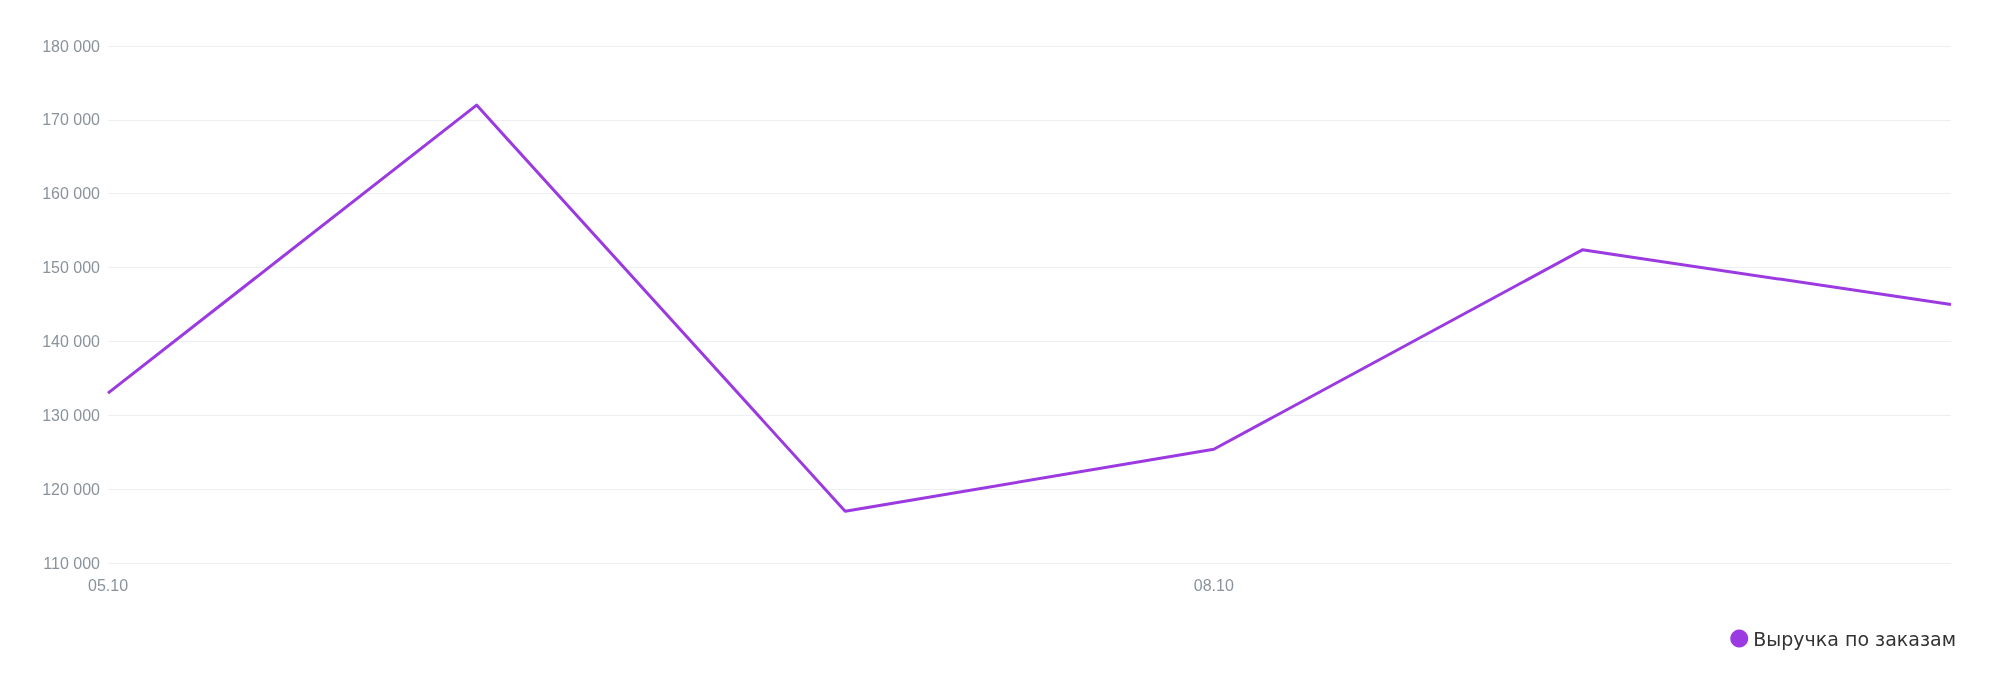  What do you see at coordinates (71, 268) in the screenshot?
I see `y-tick-label: 150 000` at bounding box center [71, 268].